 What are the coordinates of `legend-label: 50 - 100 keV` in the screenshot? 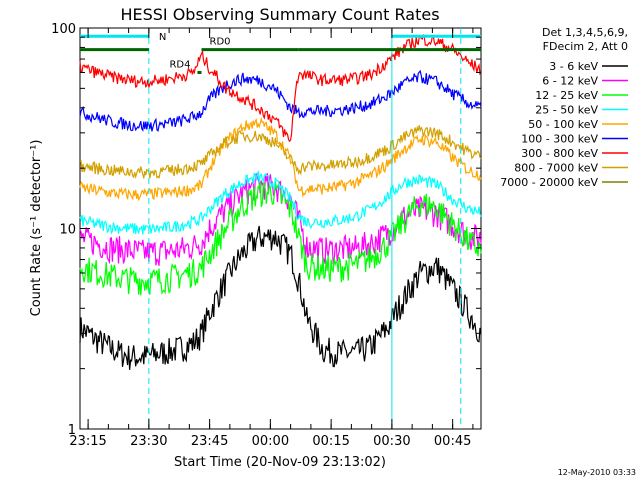 It's located at (563, 124).